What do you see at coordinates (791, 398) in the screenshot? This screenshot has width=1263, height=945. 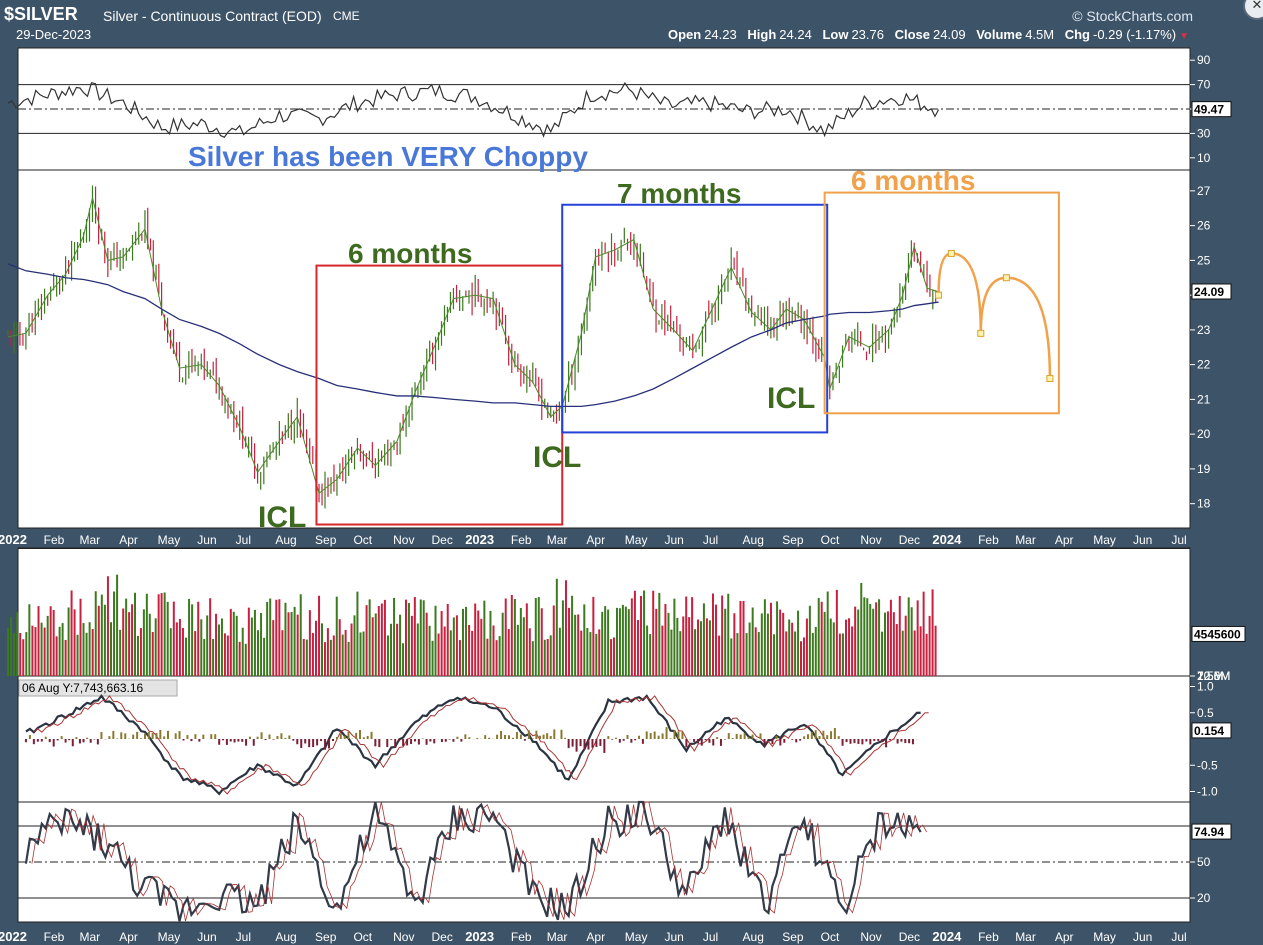 I see `icl-label-3: ICL` at bounding box center [791, 398].